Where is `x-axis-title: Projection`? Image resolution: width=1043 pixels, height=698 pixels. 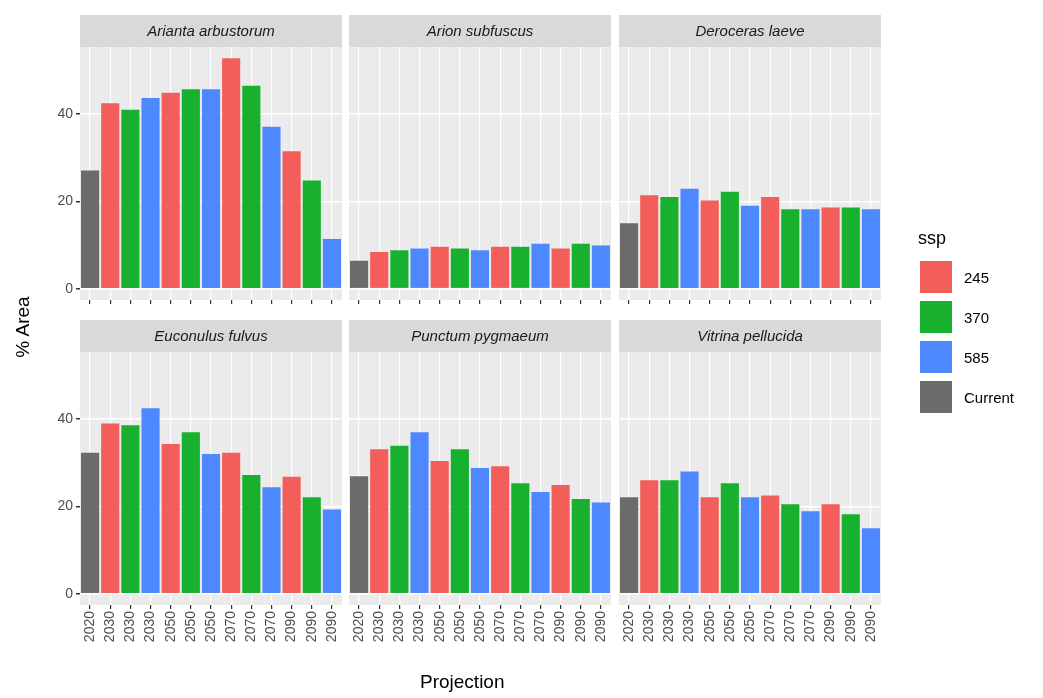 x-axis-title: Projection is located at coordinates (462, 682).